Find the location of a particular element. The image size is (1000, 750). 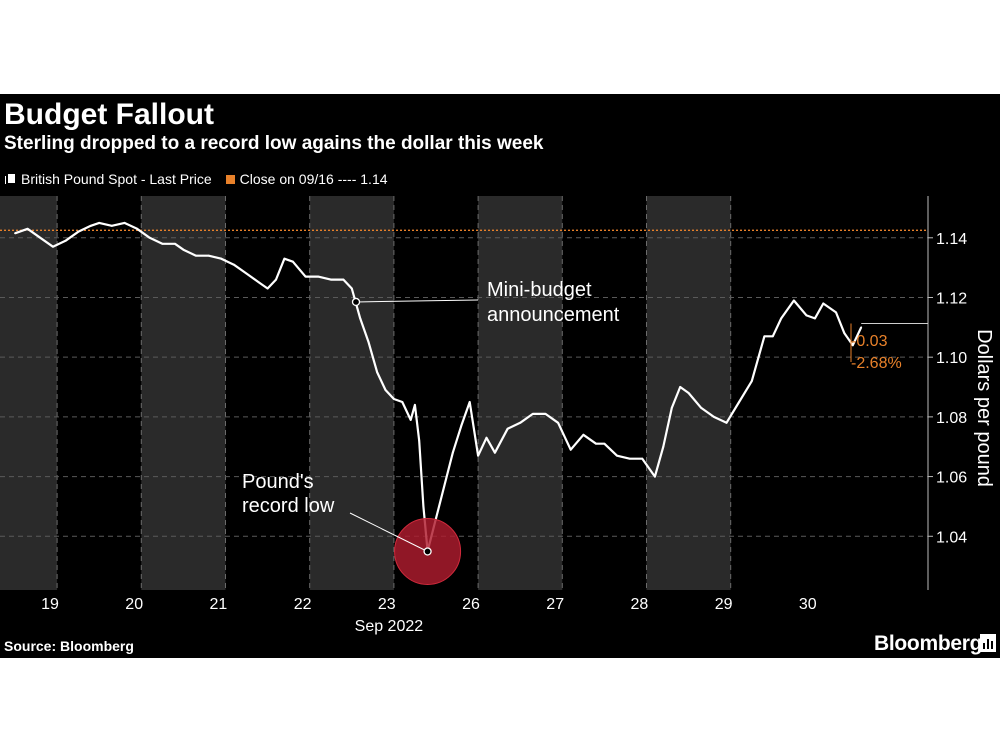

x-tick-label: 28 is located at coordinates (640, 604).